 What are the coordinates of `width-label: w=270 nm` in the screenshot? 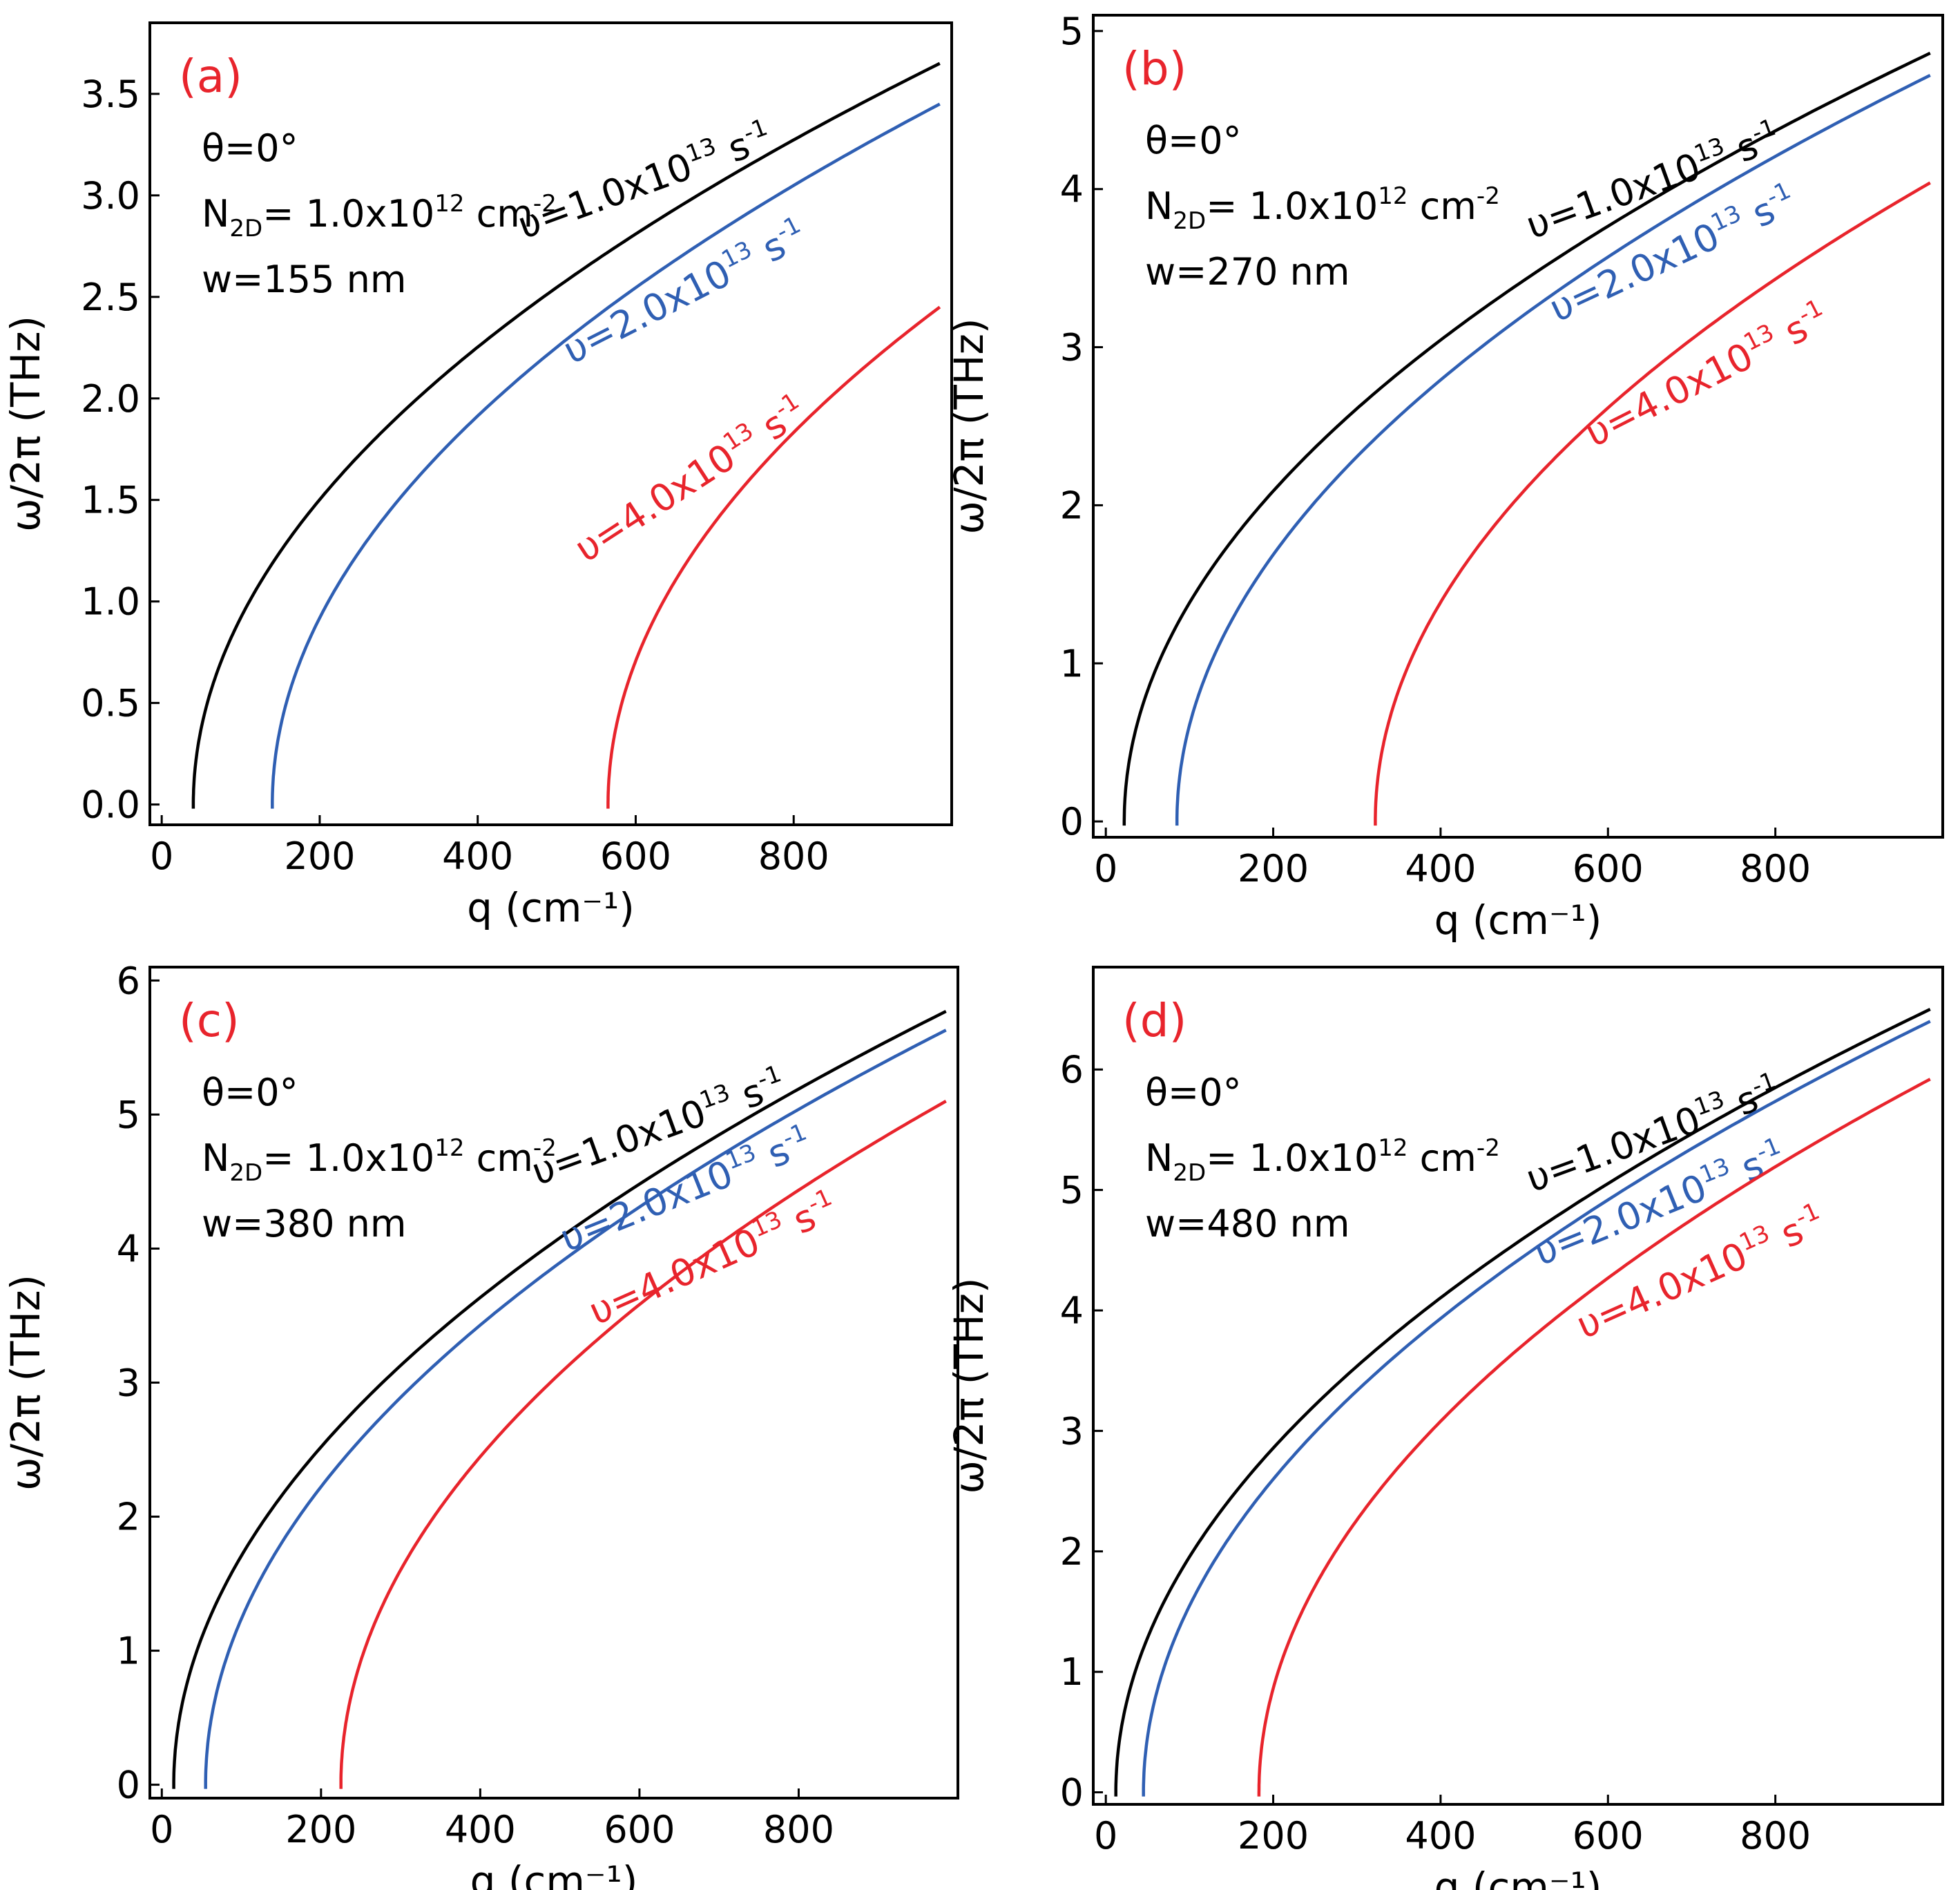 It's located at (1247, 272).